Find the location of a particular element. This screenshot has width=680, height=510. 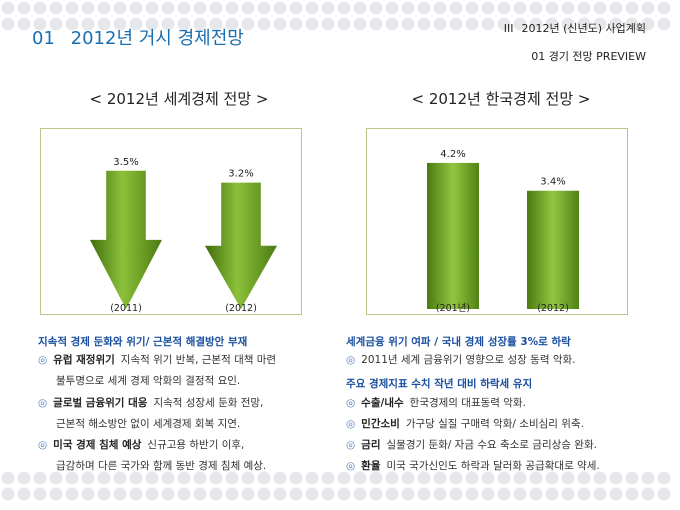

right-bullet-3: ◎ 금리 실물경기 둔화/ 자금 수요 축소로 금리상승 완화. is located at coordinates (471, 445).